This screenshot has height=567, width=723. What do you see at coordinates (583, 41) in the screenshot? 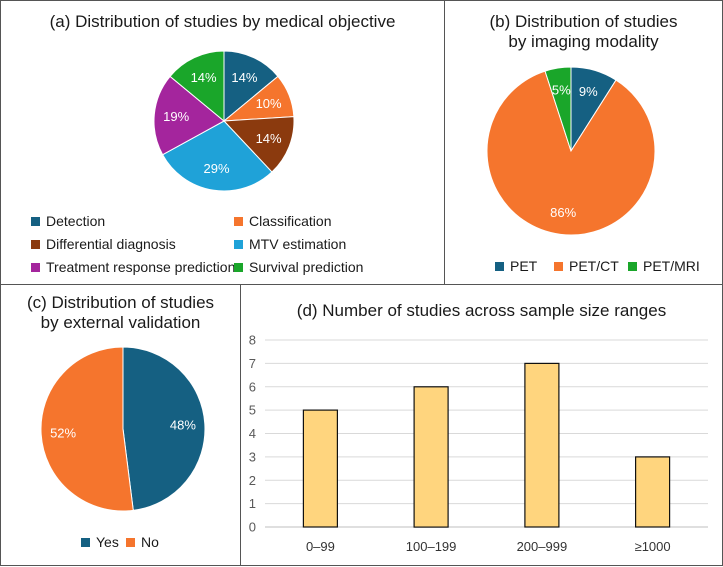
I see `chart-b-title-line-2: by imaging modality` at bounding box center [583, 41].